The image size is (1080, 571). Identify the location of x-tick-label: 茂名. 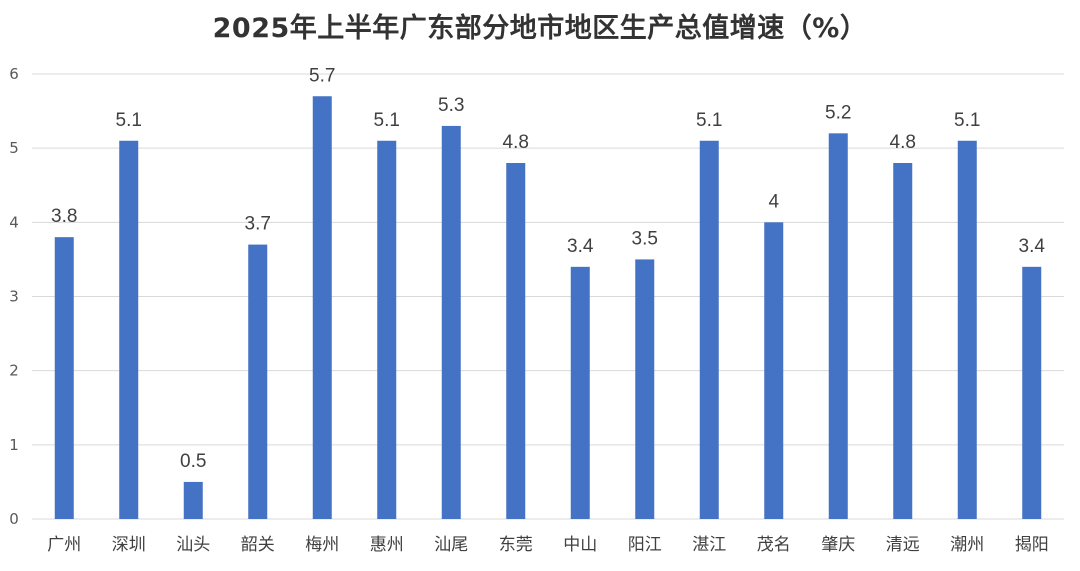
(774, 545).